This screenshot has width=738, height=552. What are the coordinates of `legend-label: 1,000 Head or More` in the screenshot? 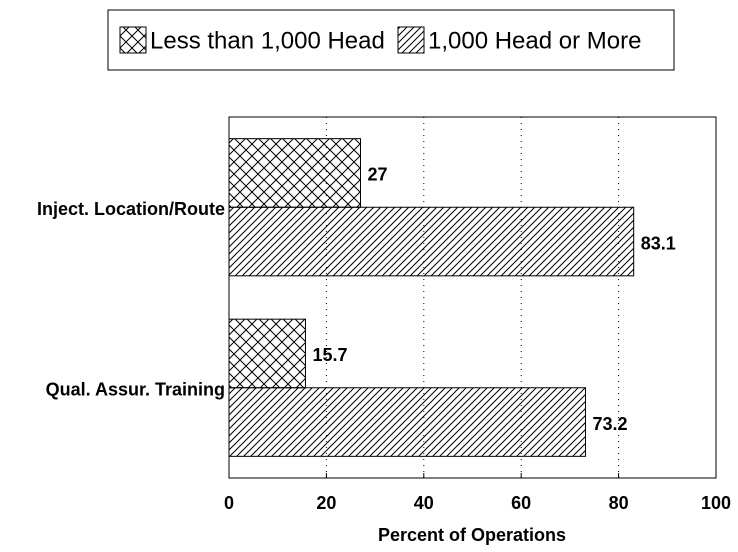 It's located at (534, 40).